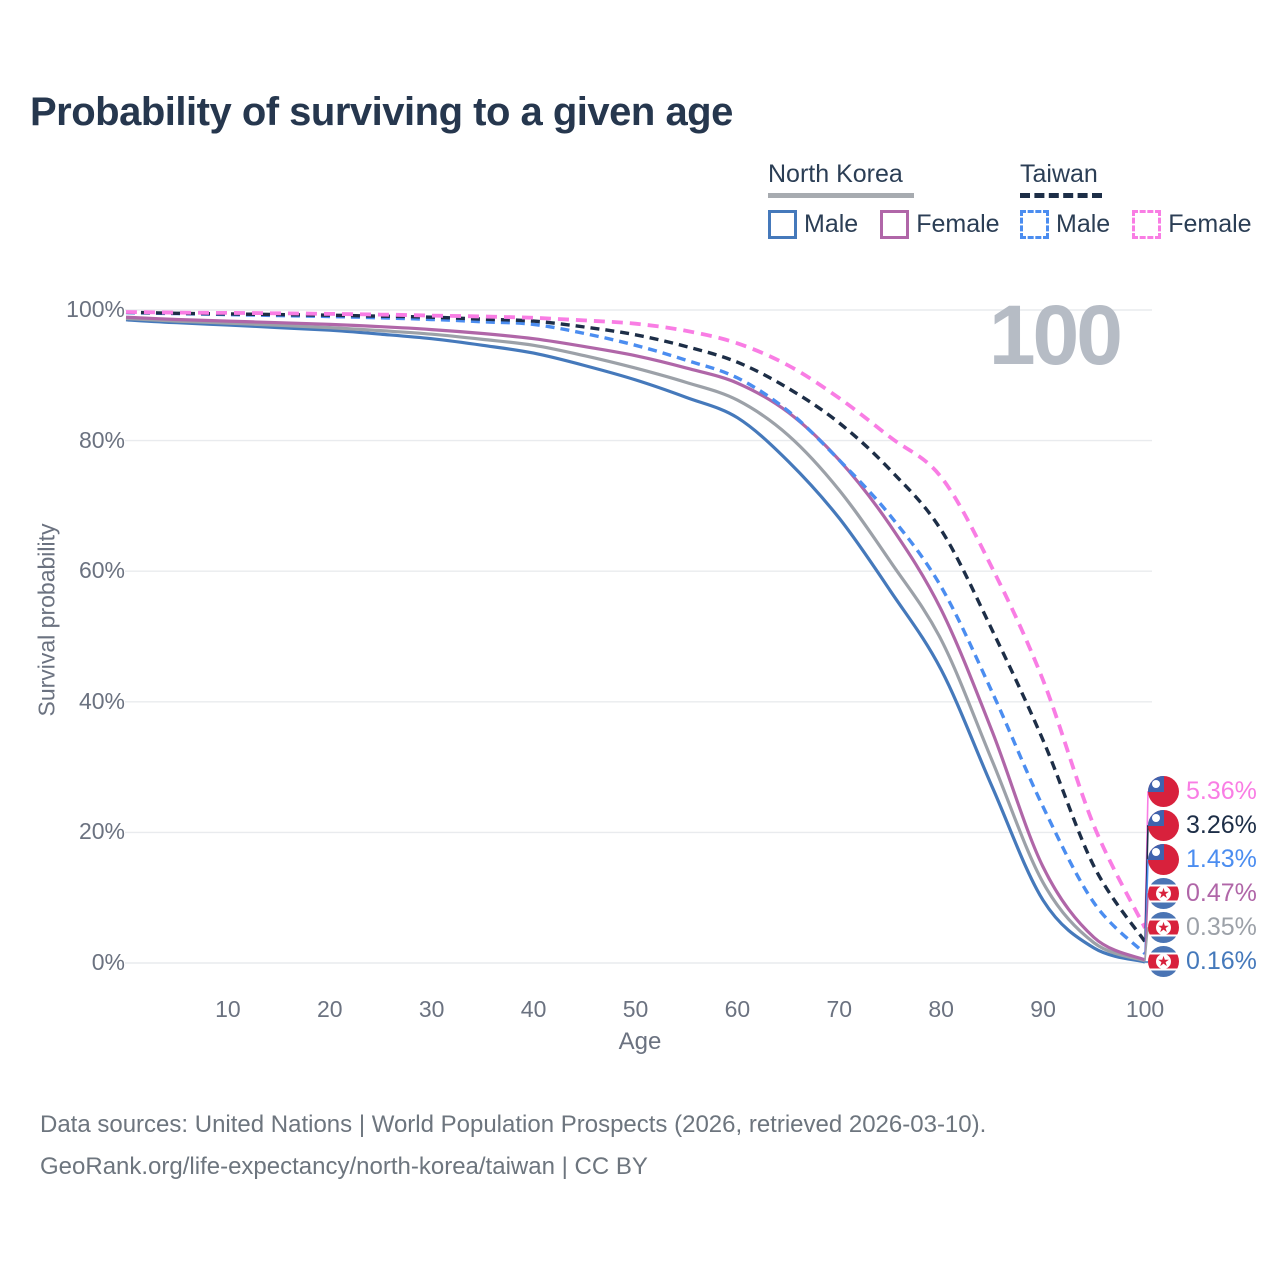 The width and height of the screenshot is (1280, 1280). I want to click on north-korea-female-swatch, so click(895, 224).